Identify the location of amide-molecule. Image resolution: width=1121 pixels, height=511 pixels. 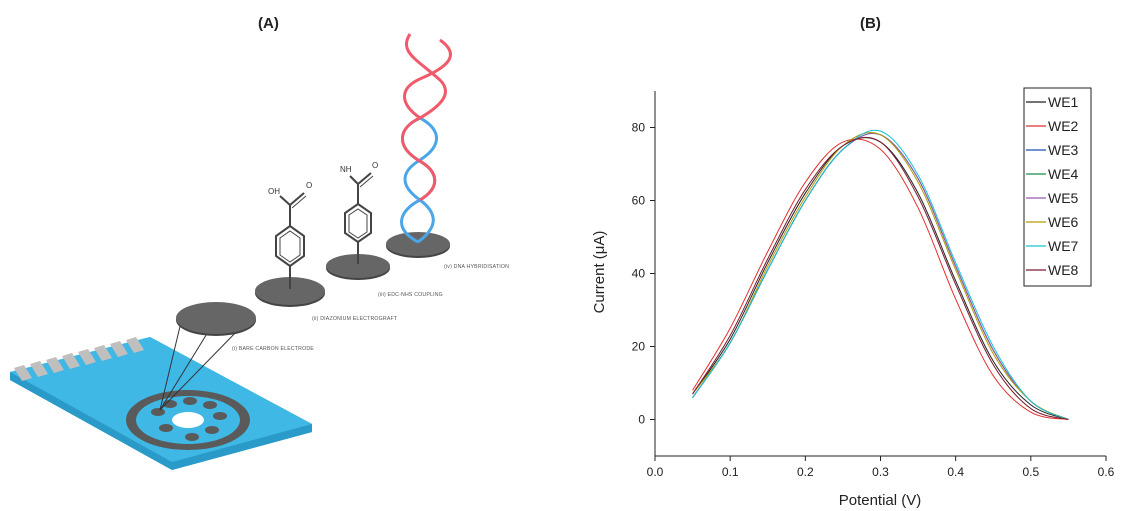
(359, 218).